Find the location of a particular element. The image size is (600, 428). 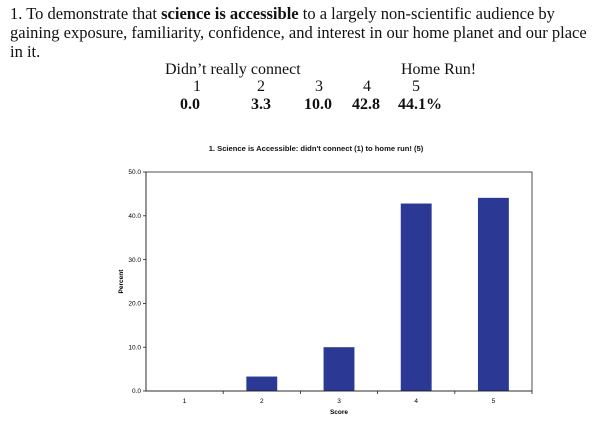

x-tick-label: 2 is located at coordinates (262, 401).